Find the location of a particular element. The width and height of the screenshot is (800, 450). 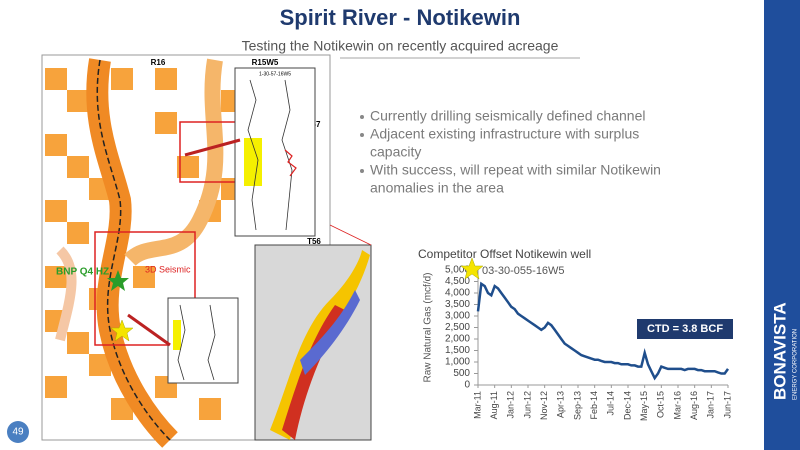

zoom-line is located at coordinates (350, 235).